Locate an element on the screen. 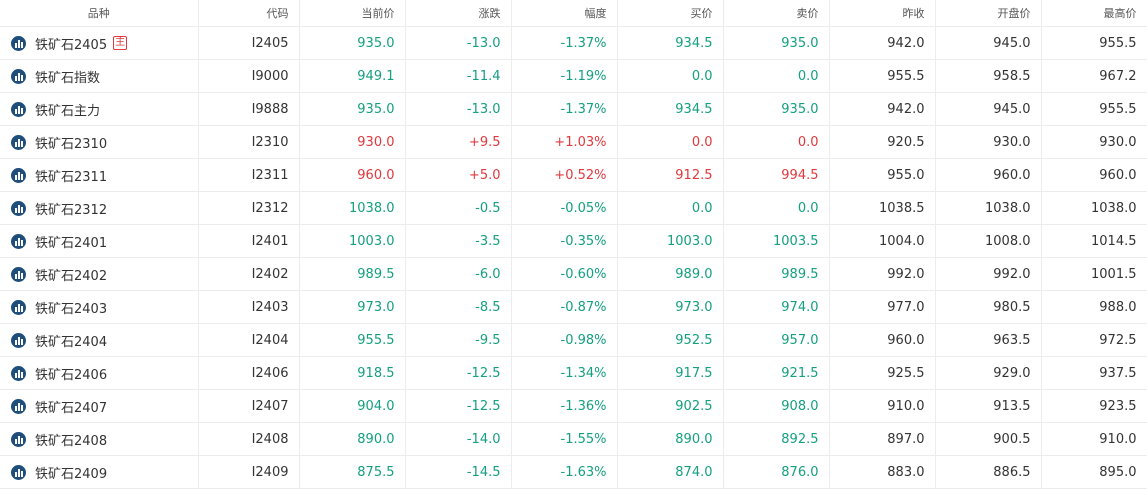 The height and width of the screenshot is (489, 1147). ask-price: 974.0 is located at coordinates (776, 307).